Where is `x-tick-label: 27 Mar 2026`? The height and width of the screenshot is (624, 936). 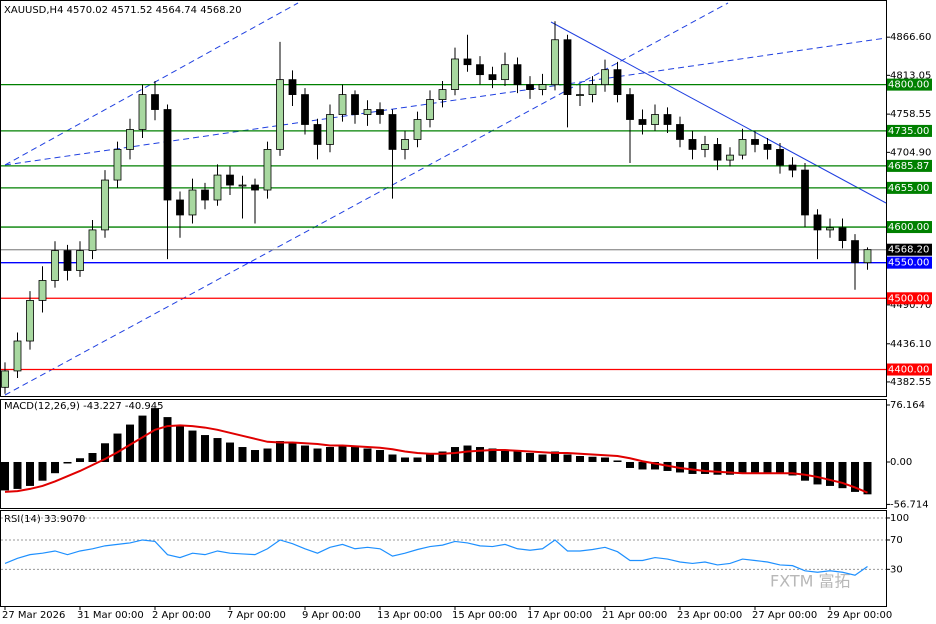
x-tick-label: 27 Mar 2026 is located at coordinates (33, 615).